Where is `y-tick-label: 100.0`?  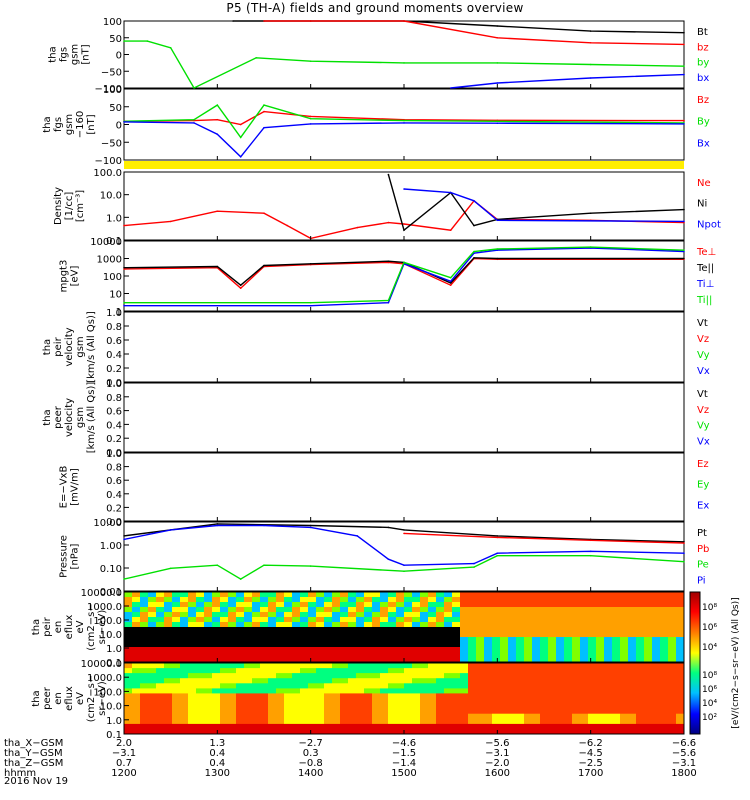 y-tick-label: 100.0 is located at coordinates (107, 173).